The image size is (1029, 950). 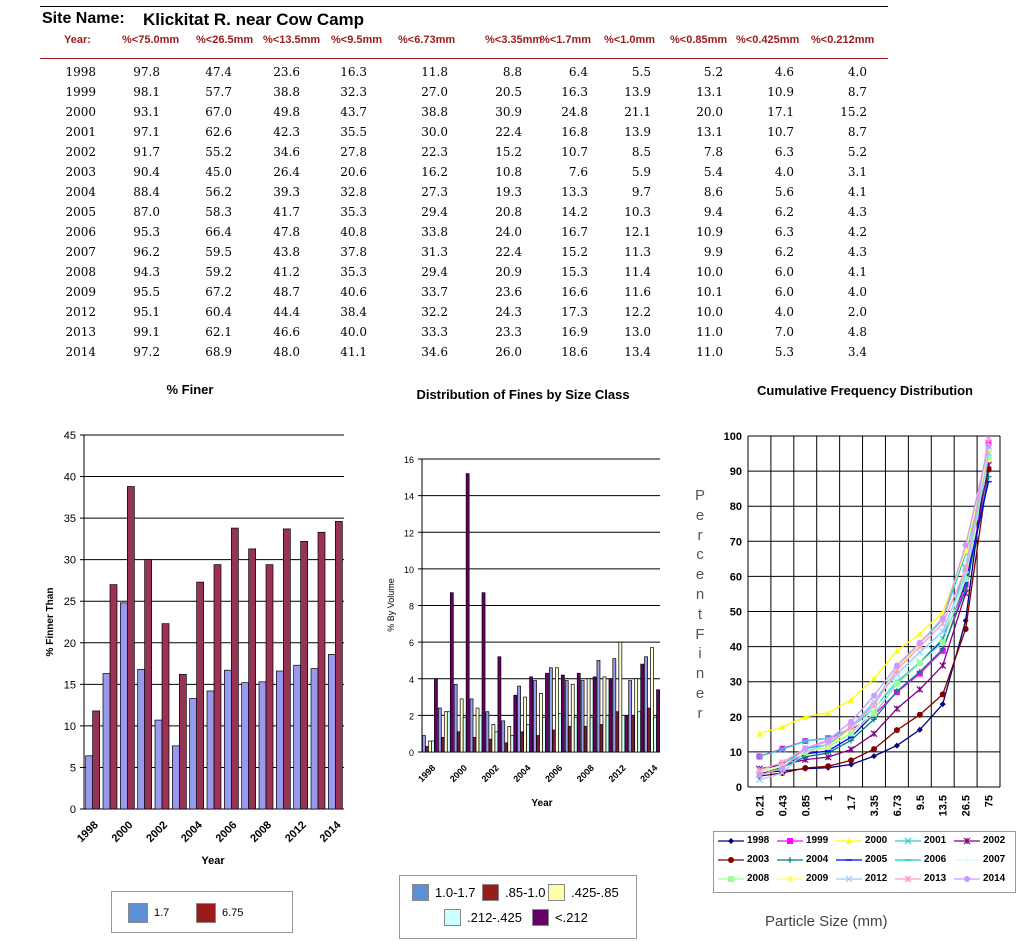 I want to click on table-cell: 16.9, so click(x=574, y=332).